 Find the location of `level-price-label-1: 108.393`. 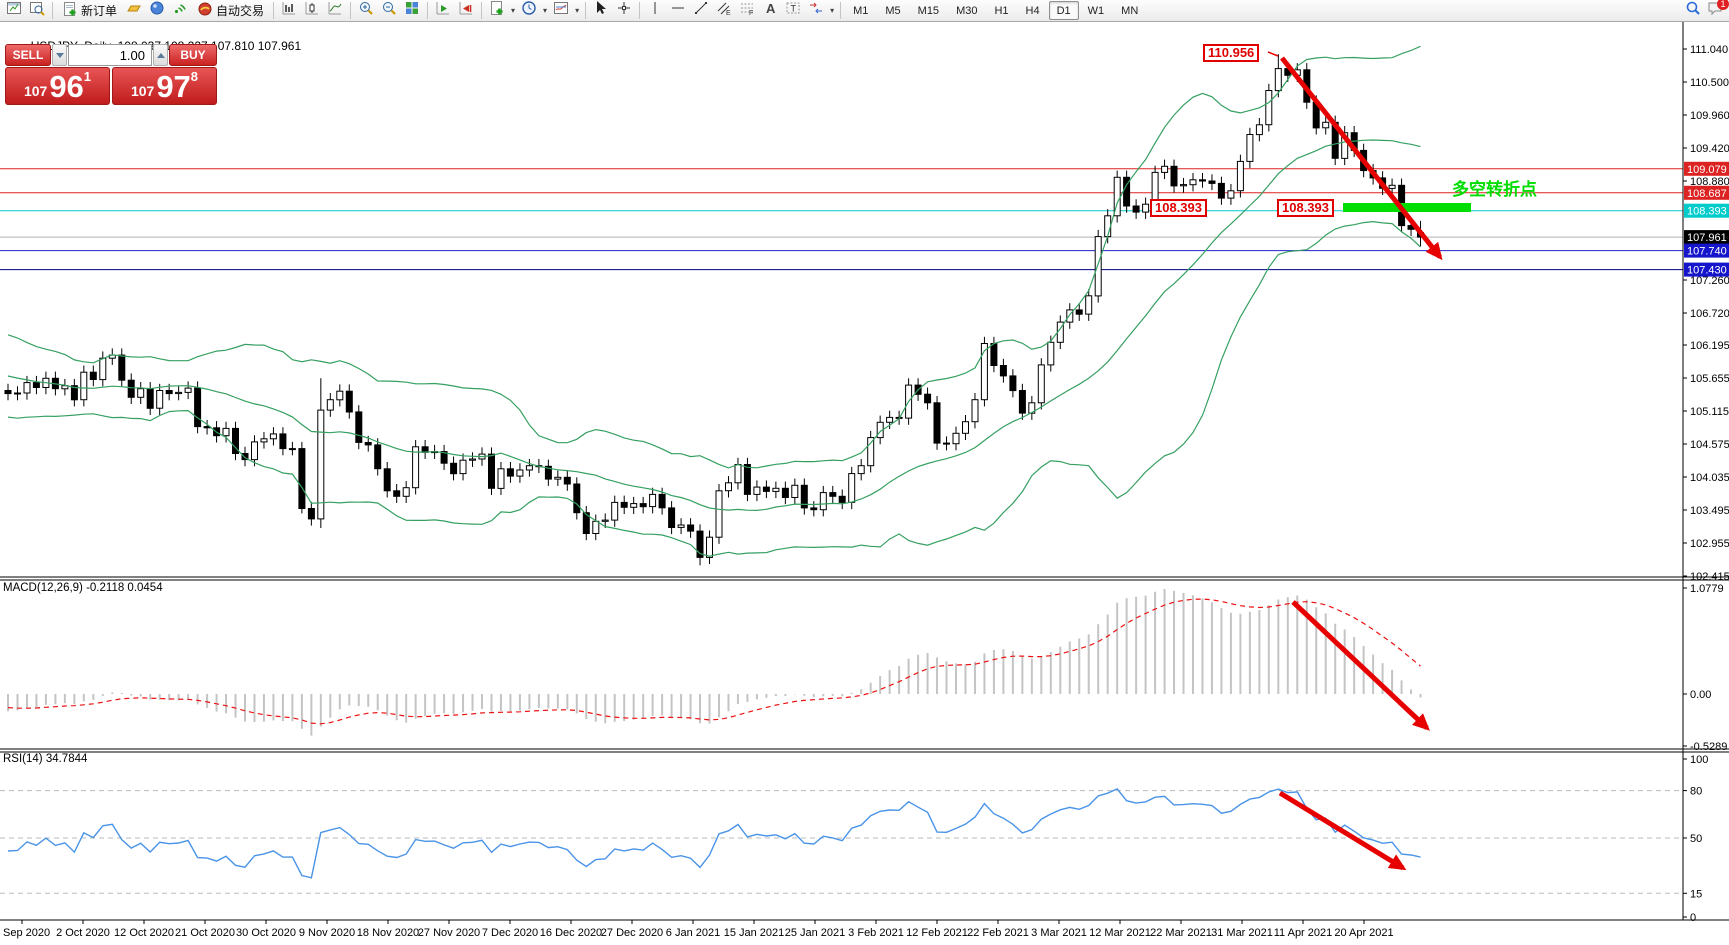

level-price-label-1: 108.393 is located at coordinates (1178, 208).